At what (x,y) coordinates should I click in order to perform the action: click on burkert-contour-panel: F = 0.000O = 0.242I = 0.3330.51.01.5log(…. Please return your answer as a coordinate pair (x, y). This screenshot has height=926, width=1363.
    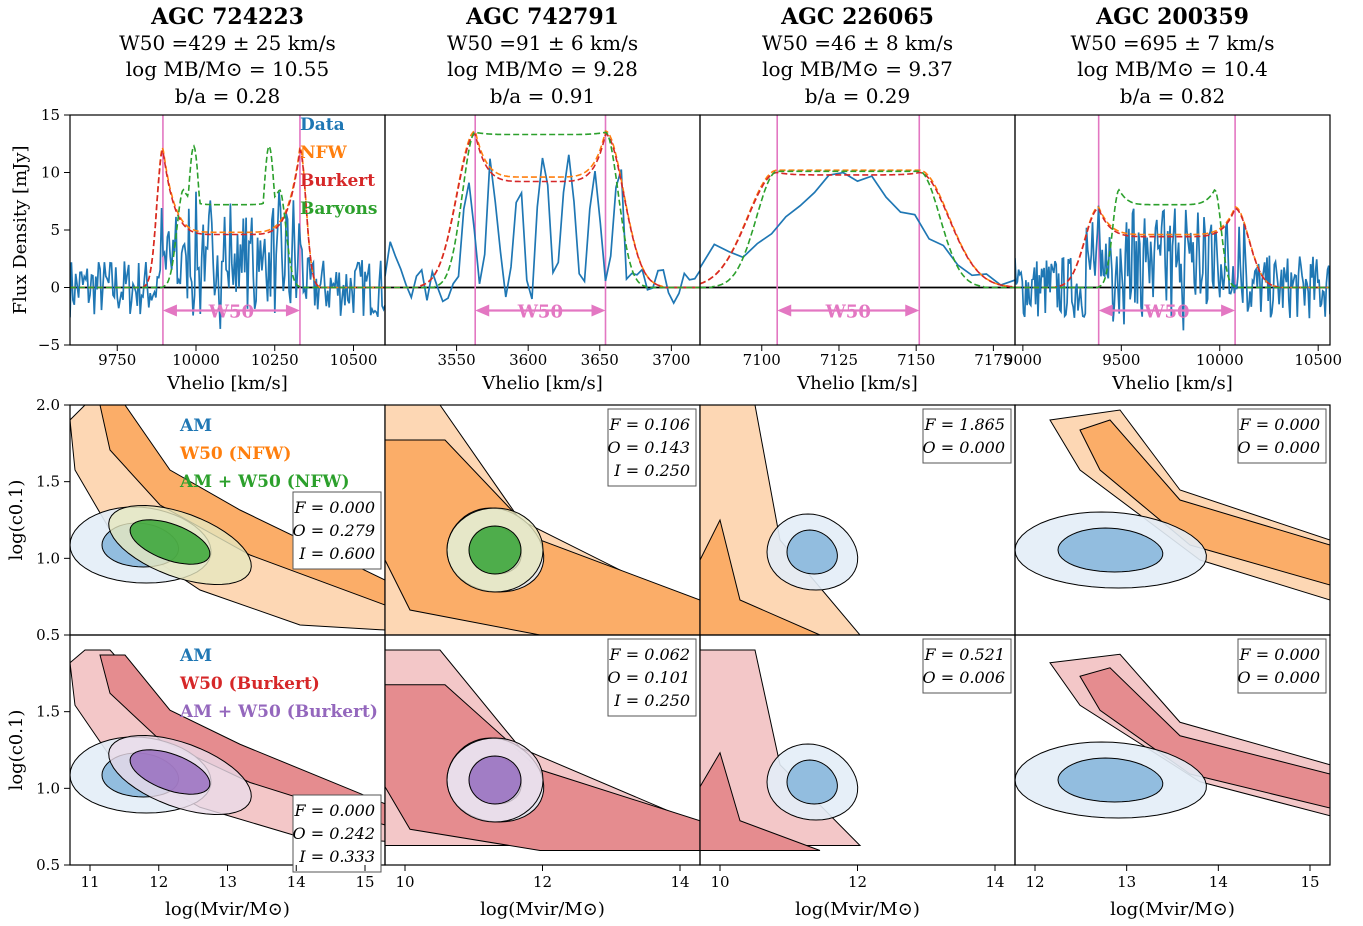
    Looking at the image, I should click on (195, 777).